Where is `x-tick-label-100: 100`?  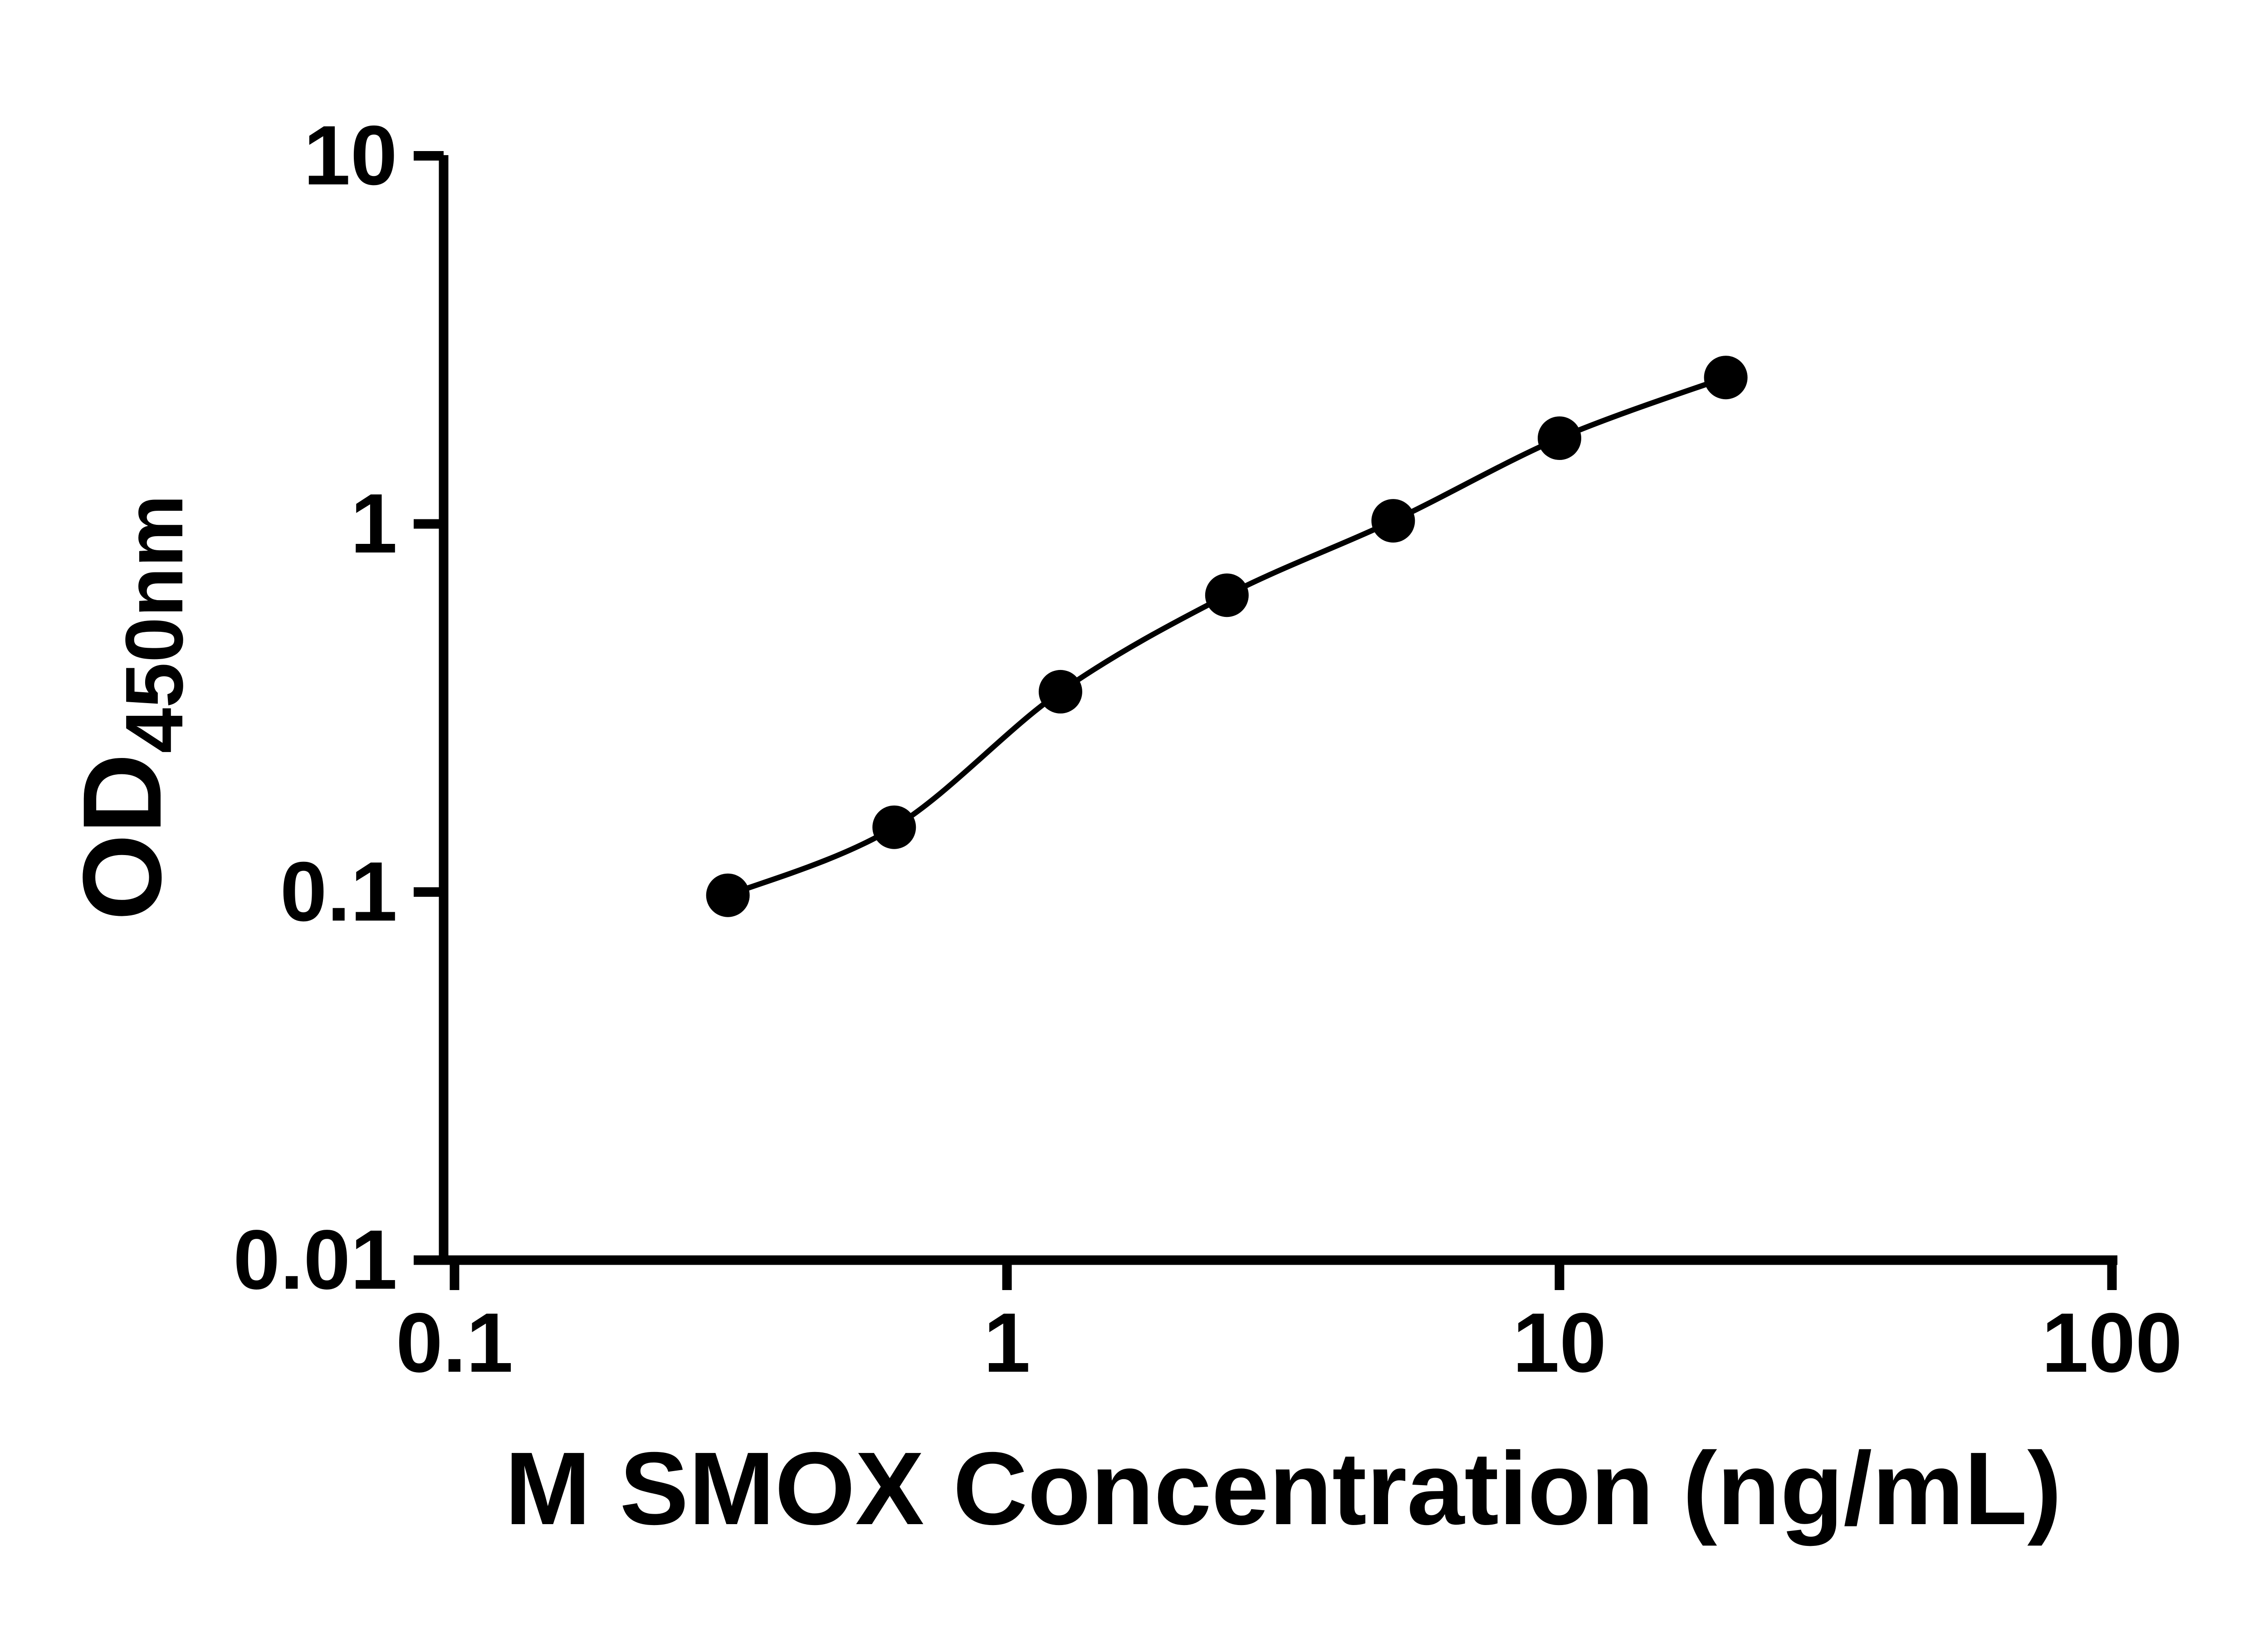 x-tick-label-100: 100 is located at coordinates (2112, 1343).